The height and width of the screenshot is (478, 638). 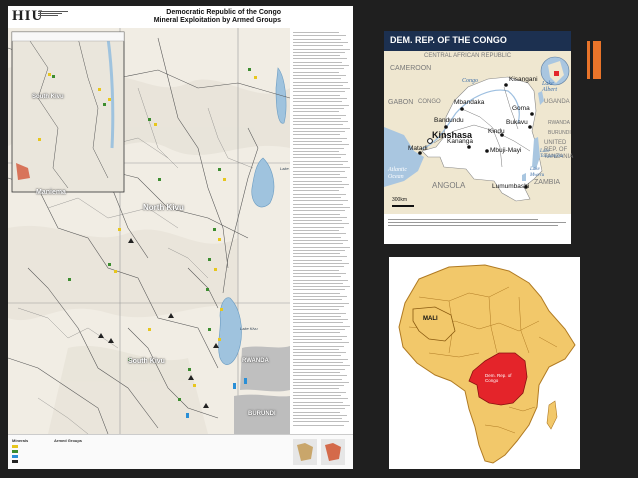 What do you see at coordinates (460, 141) in the screenshot?
I see `city-kananga: Kananga` at bounding box center [460, 141].